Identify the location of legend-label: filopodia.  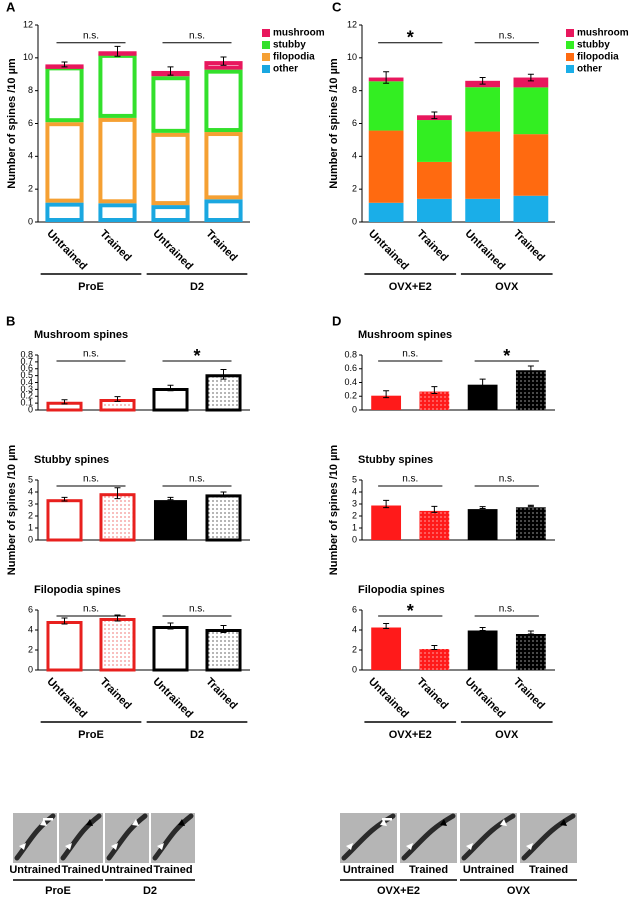
(598, 57).